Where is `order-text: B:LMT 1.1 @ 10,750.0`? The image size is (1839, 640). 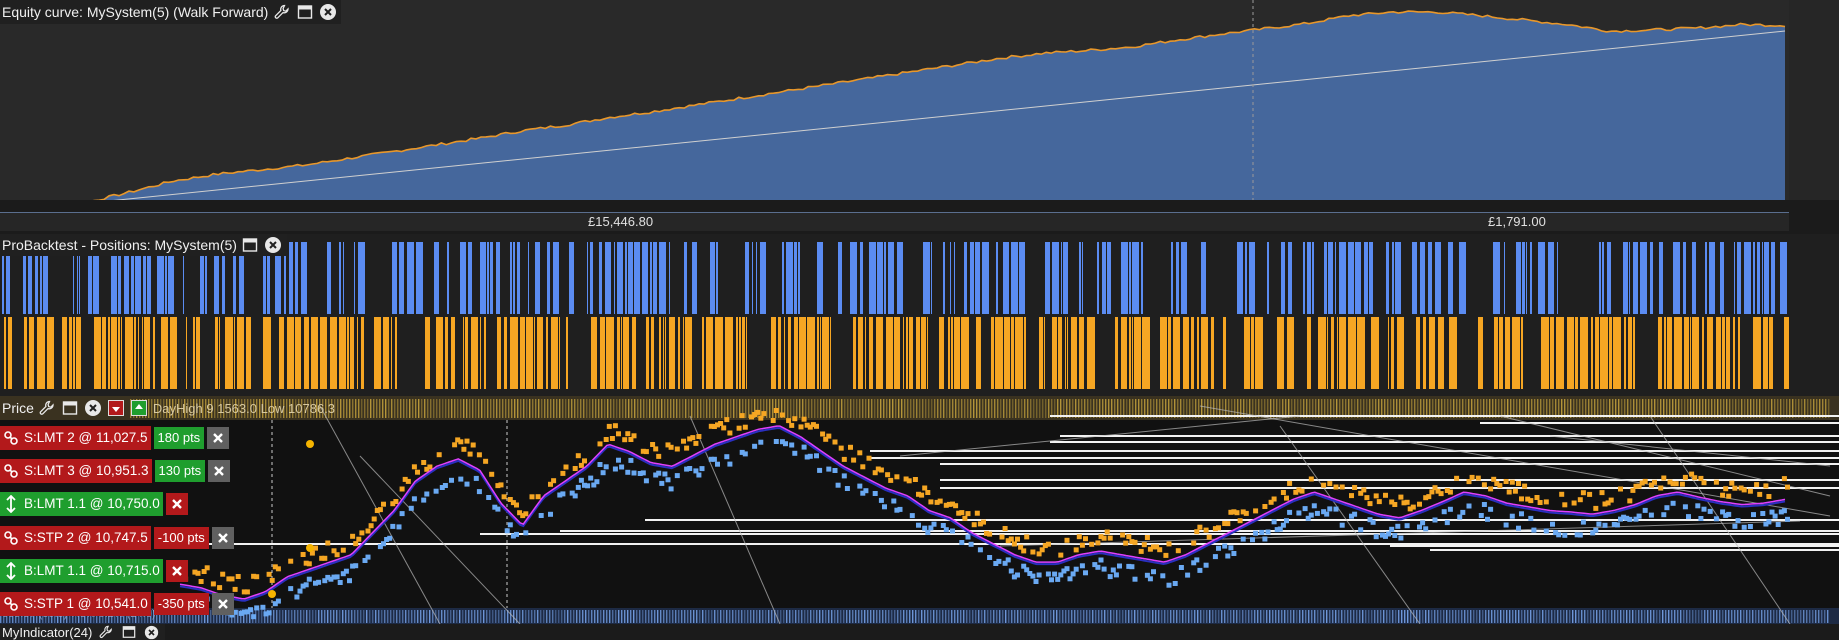 order-text: B:LMT 1.1 @ 10,750.0 is located at coordinates (92, 504).